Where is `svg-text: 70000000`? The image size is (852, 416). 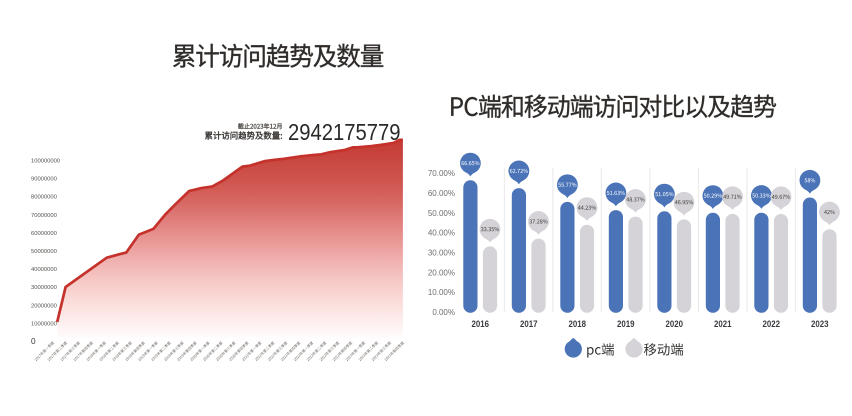 svg-text: 70000000 is located at coordinates (44, 216).